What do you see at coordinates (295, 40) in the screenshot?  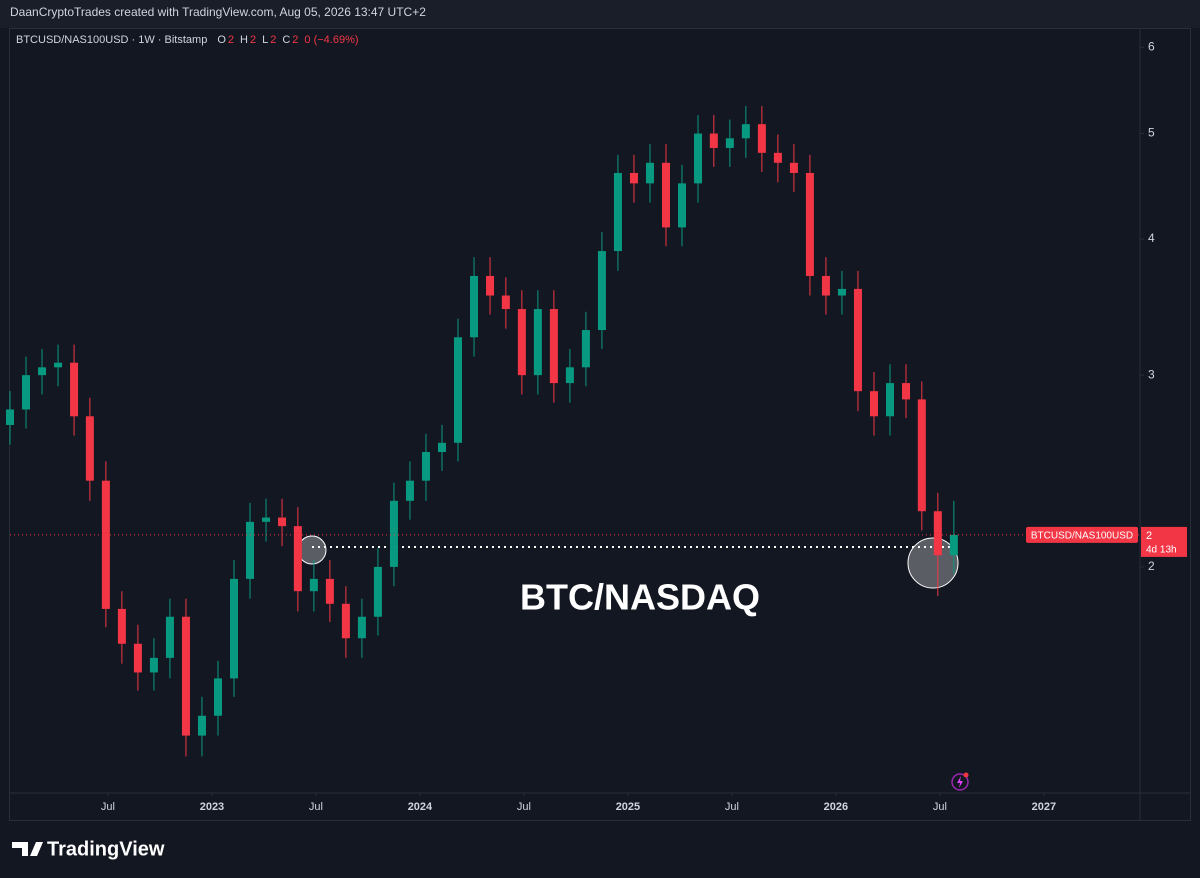 I see `legend-value: 2` at bounding box center [295, 40].